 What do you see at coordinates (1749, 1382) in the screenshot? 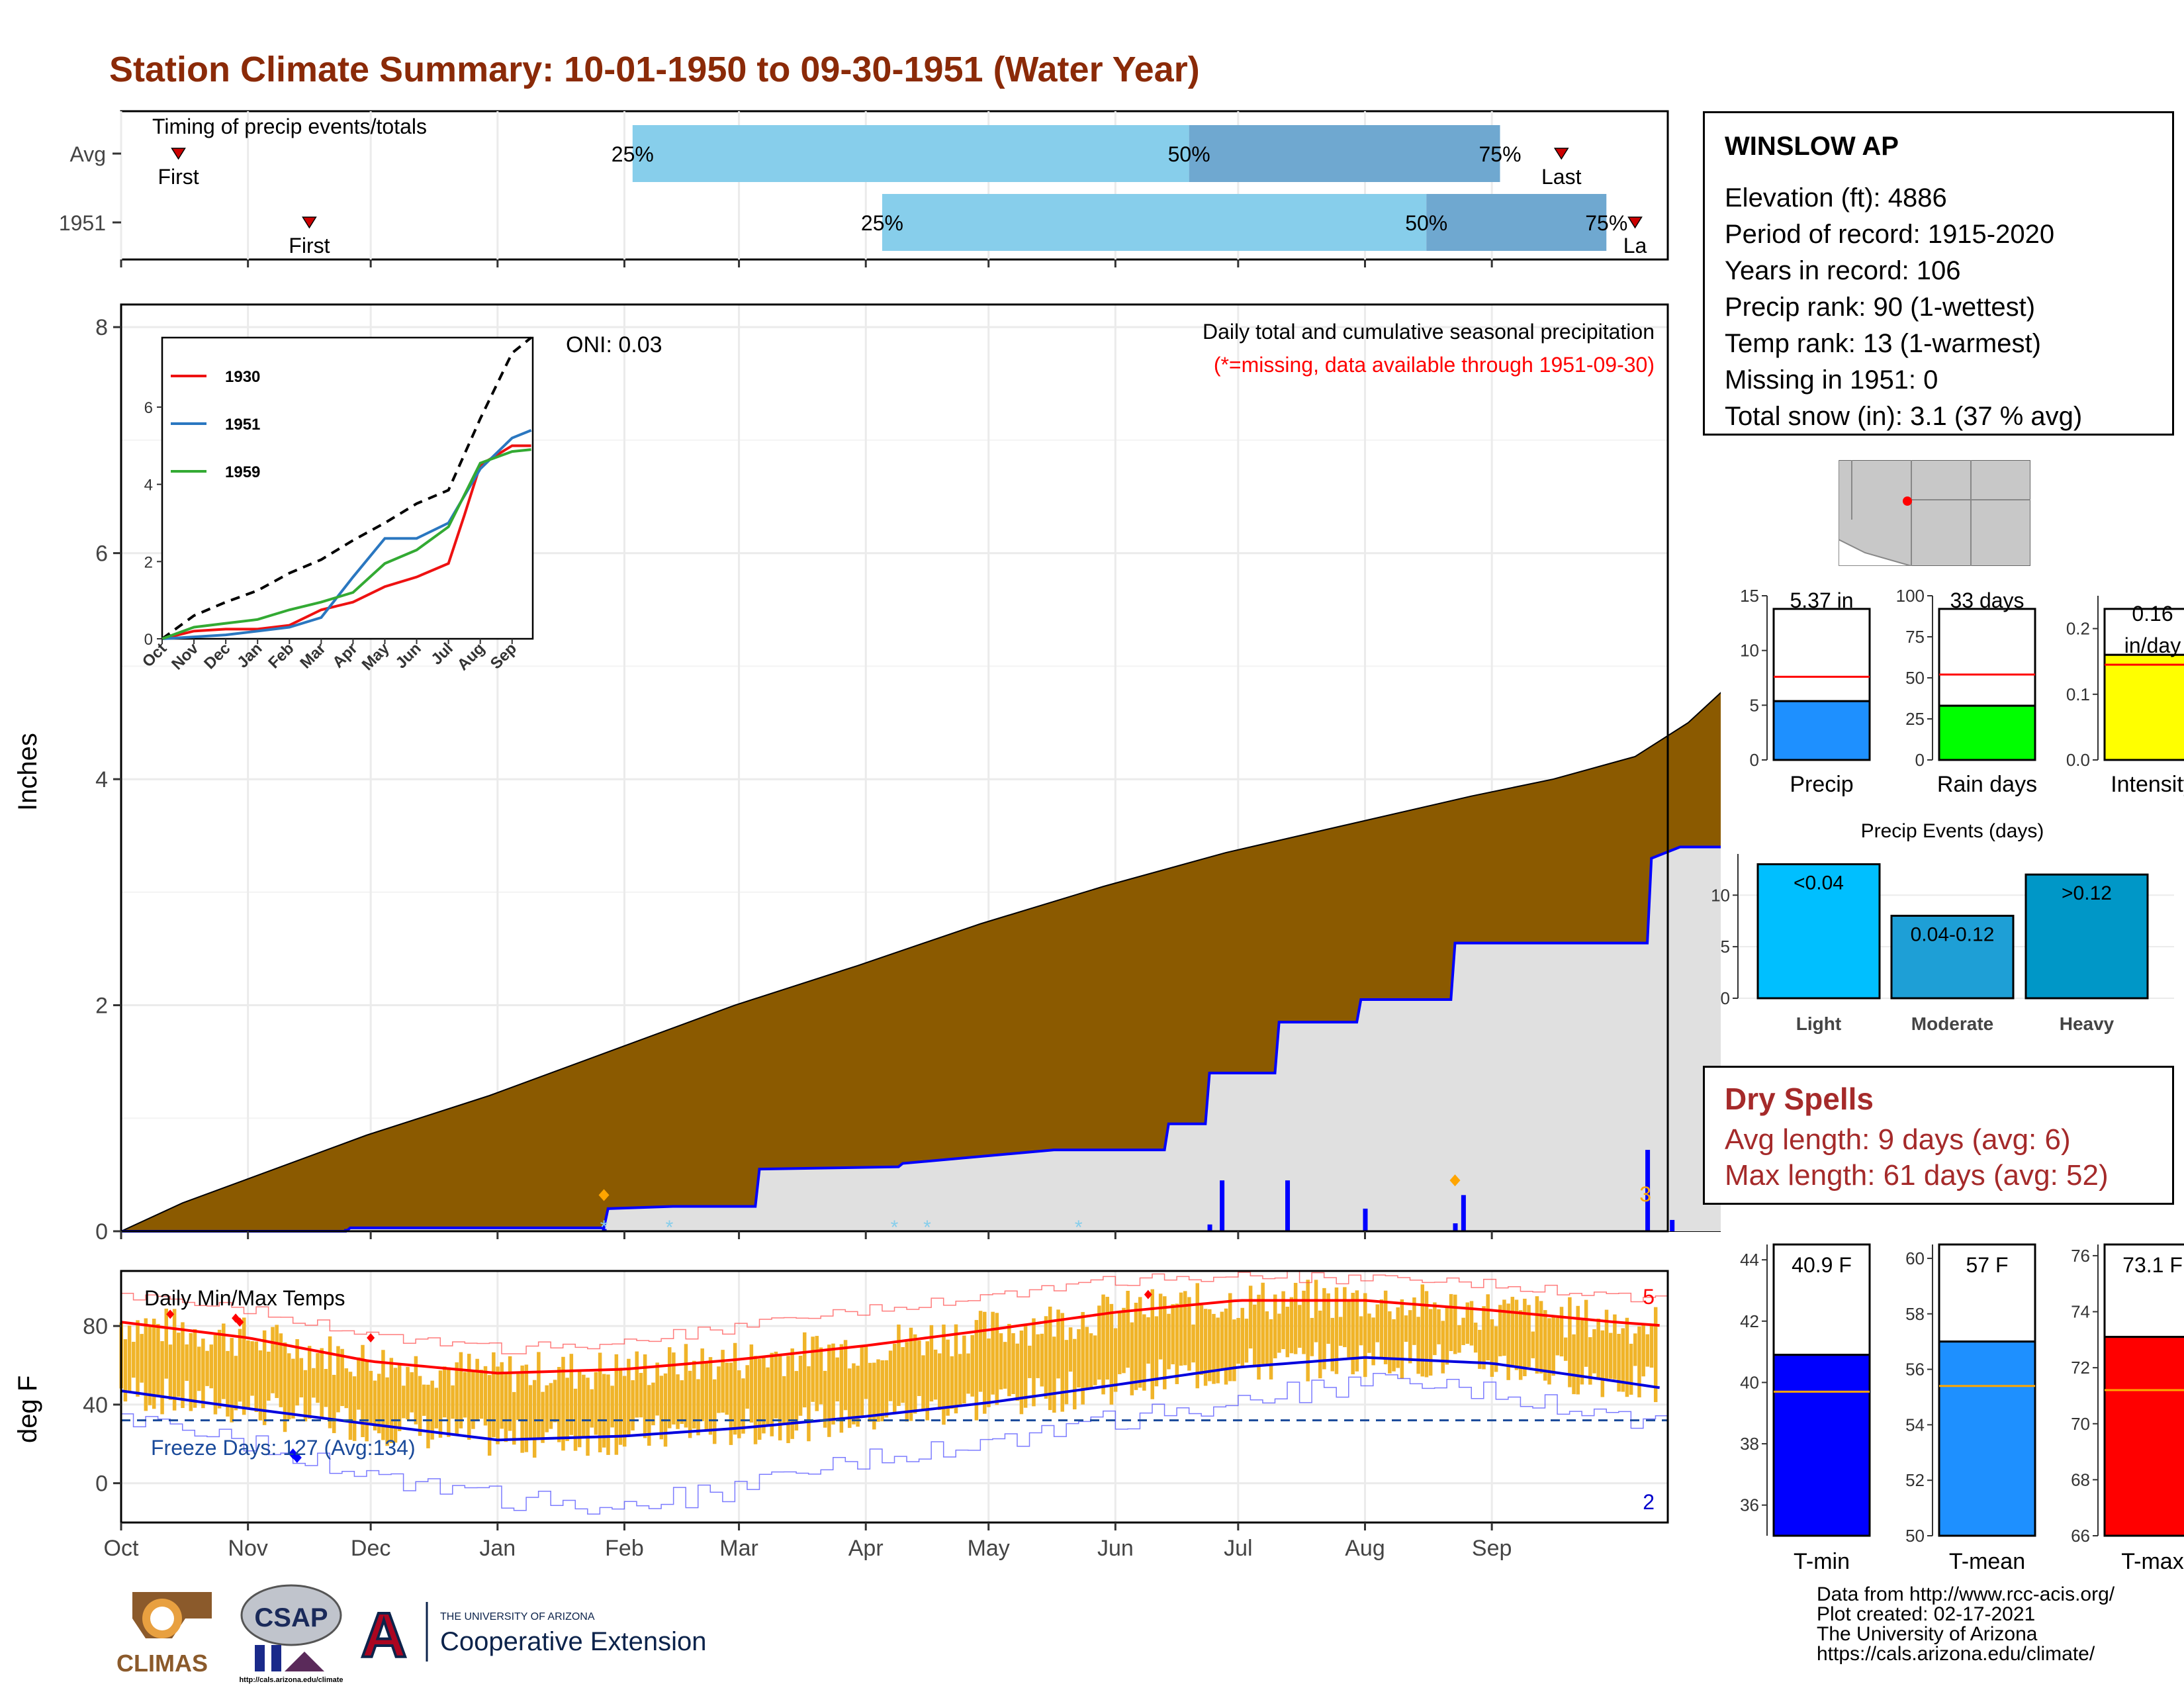
I see `temp-bar-y-tick-label: 40` at bounding box center [1749, 1382].